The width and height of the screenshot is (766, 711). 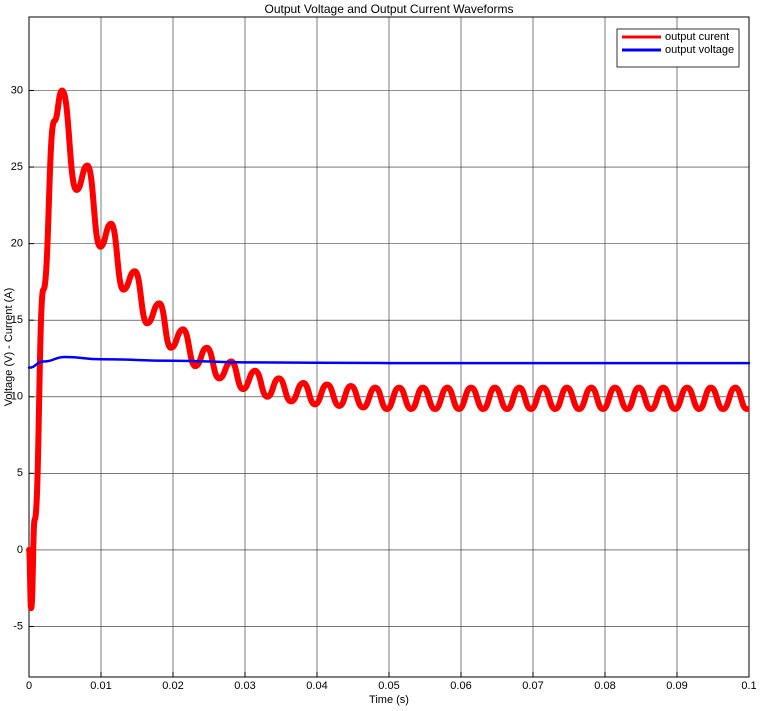 What do you see at coordinates (18, 626) in the screenshot?
I see `y-tick-label: -5` at bounding box center [18, 626].